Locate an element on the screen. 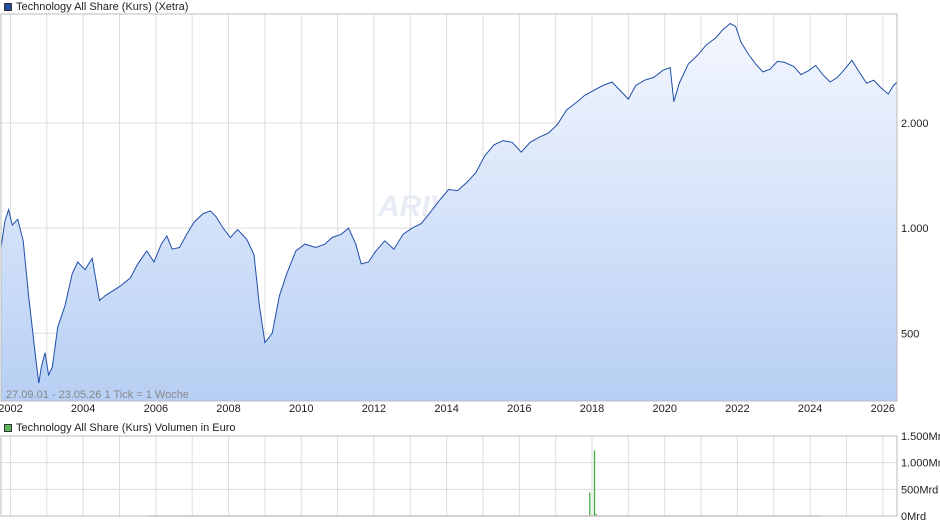 This screenshot has width=940, height=526. x-tick-label: 2018 is located at coordinates (592, 409).